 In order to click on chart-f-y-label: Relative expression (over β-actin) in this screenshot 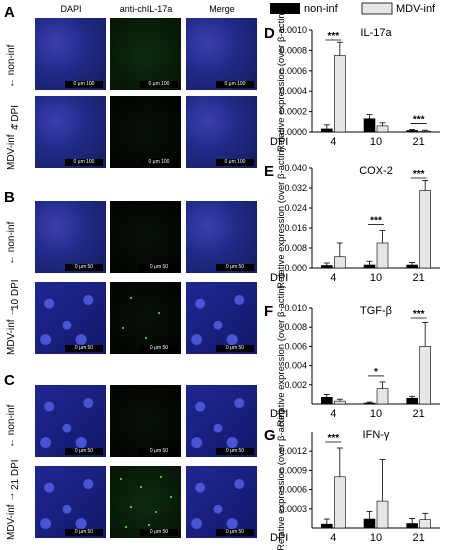, I will do `click(281, 356)`.